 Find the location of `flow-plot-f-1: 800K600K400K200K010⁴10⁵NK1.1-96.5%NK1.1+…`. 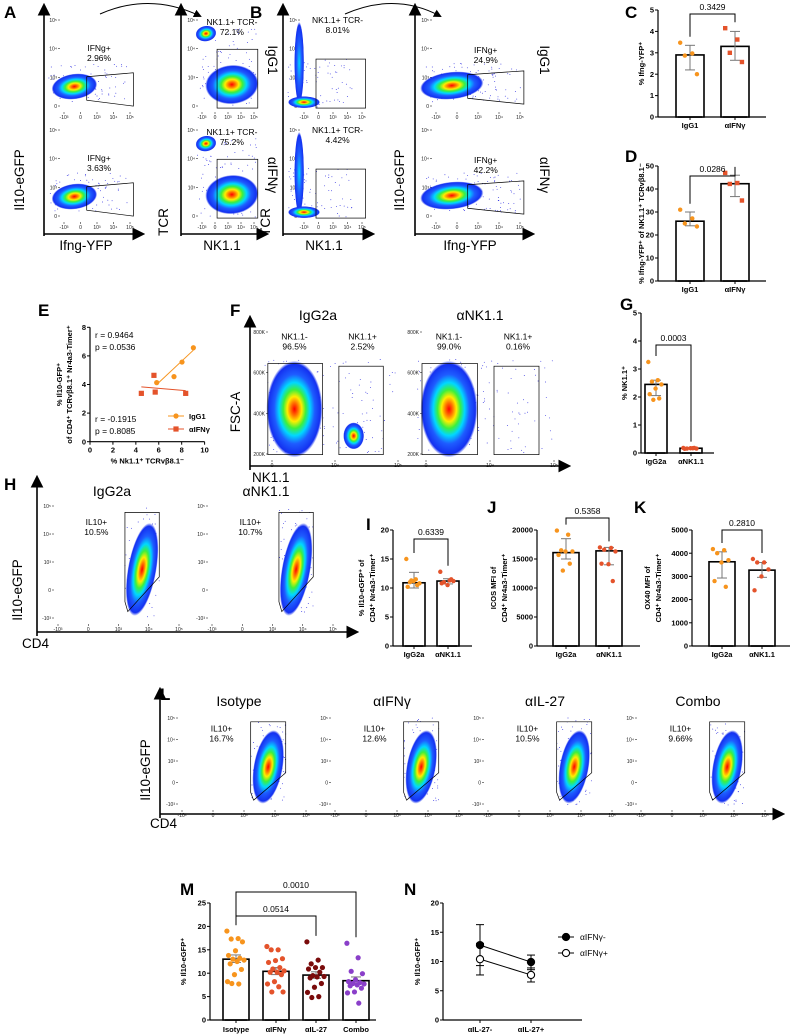

flow-plot-f-1: 800K600K400K200K010⁴10⁵NK1.1-96.5%NK1.1+… is located at coordinates (327, 399).